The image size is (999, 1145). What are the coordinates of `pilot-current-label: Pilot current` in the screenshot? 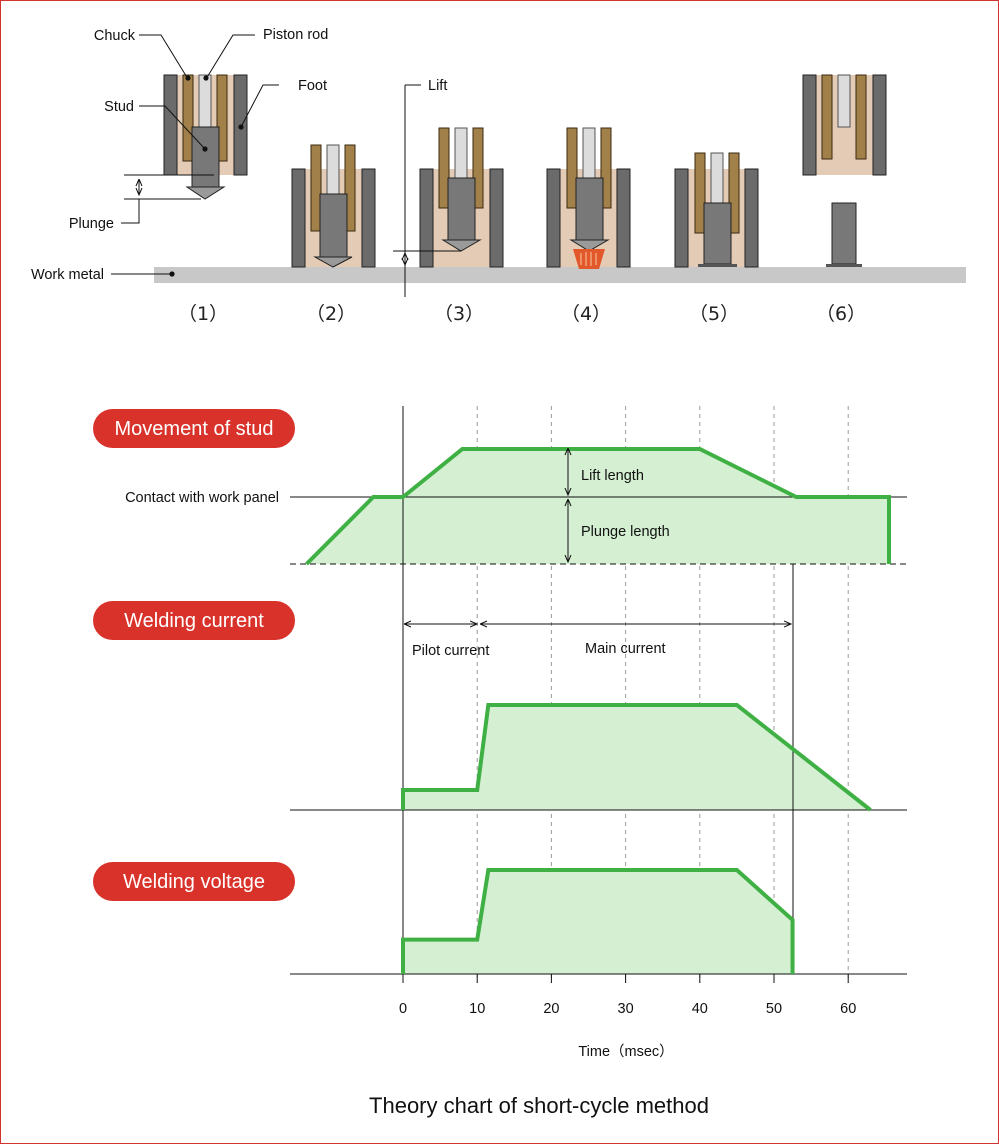 It's located at (450, 651).